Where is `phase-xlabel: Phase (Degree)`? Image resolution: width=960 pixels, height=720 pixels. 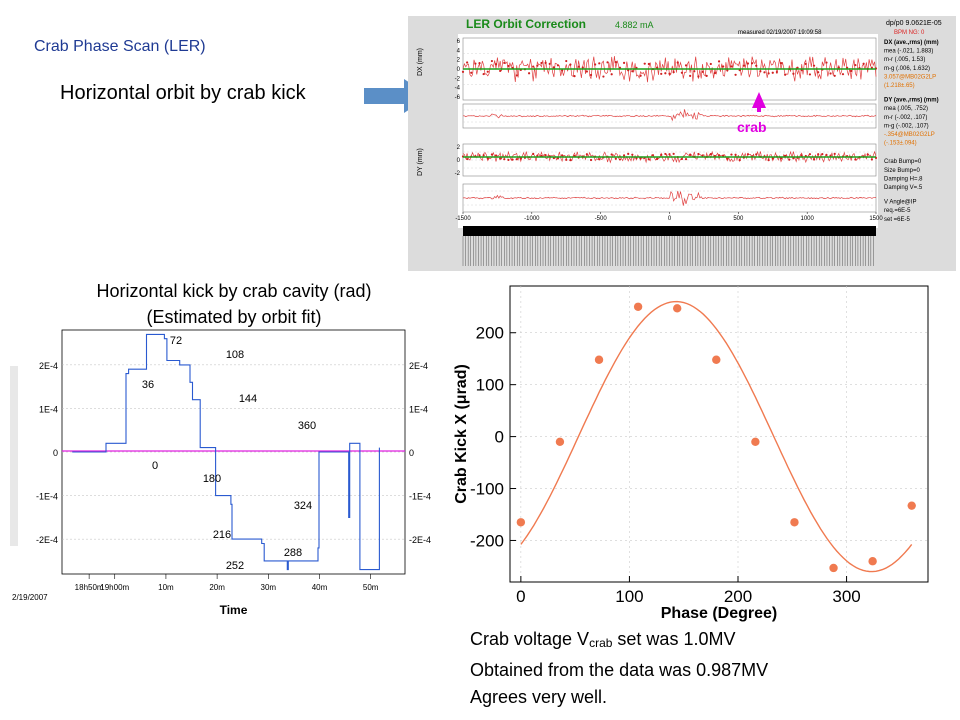
phase-xlabel: Phase (Degree) is located at coordinates (719, 613).